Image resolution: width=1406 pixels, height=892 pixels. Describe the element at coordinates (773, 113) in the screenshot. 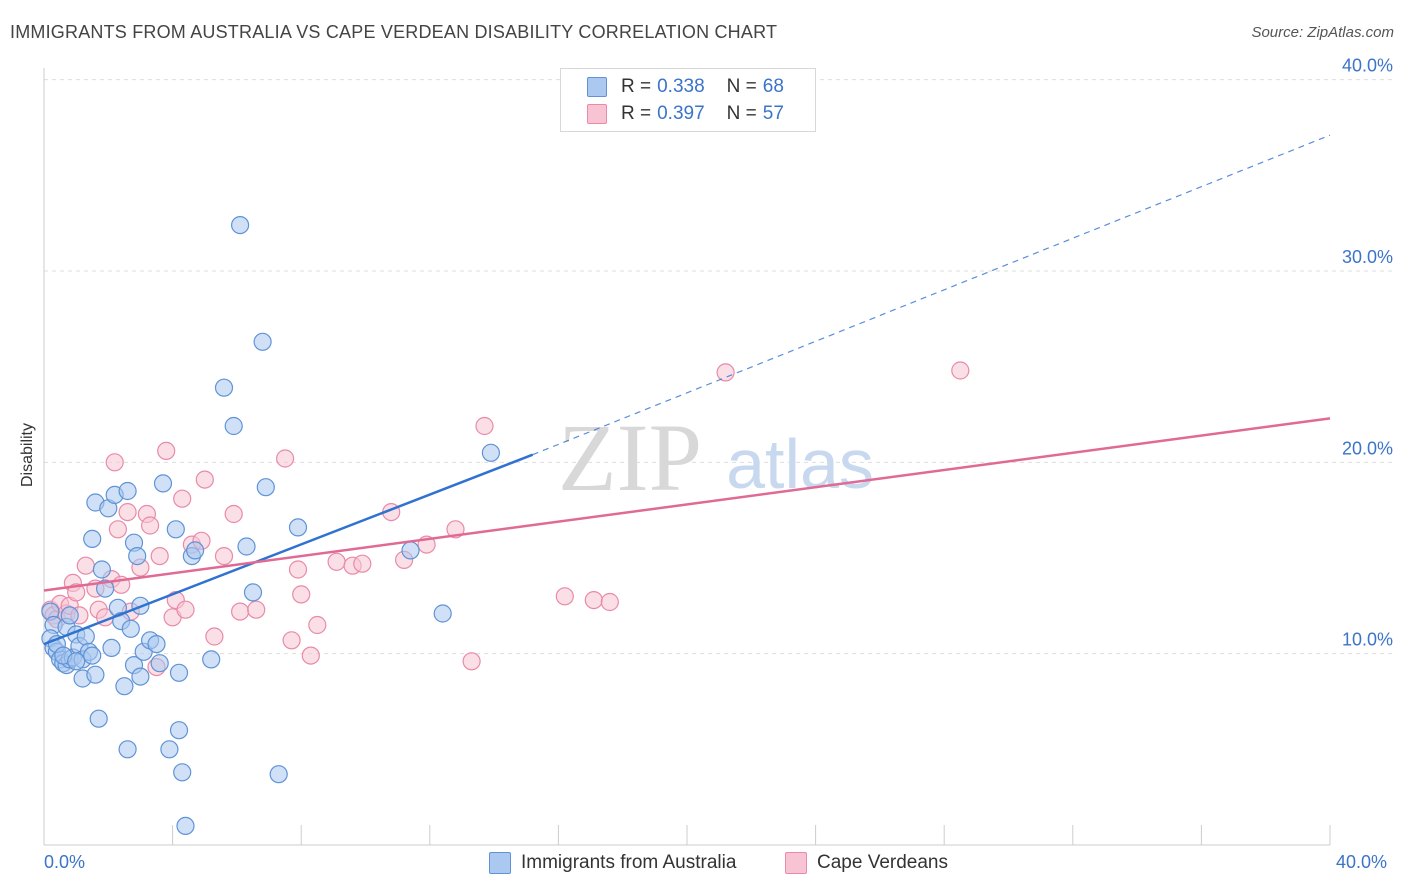

I see `legend-n-value: 57` at that location.